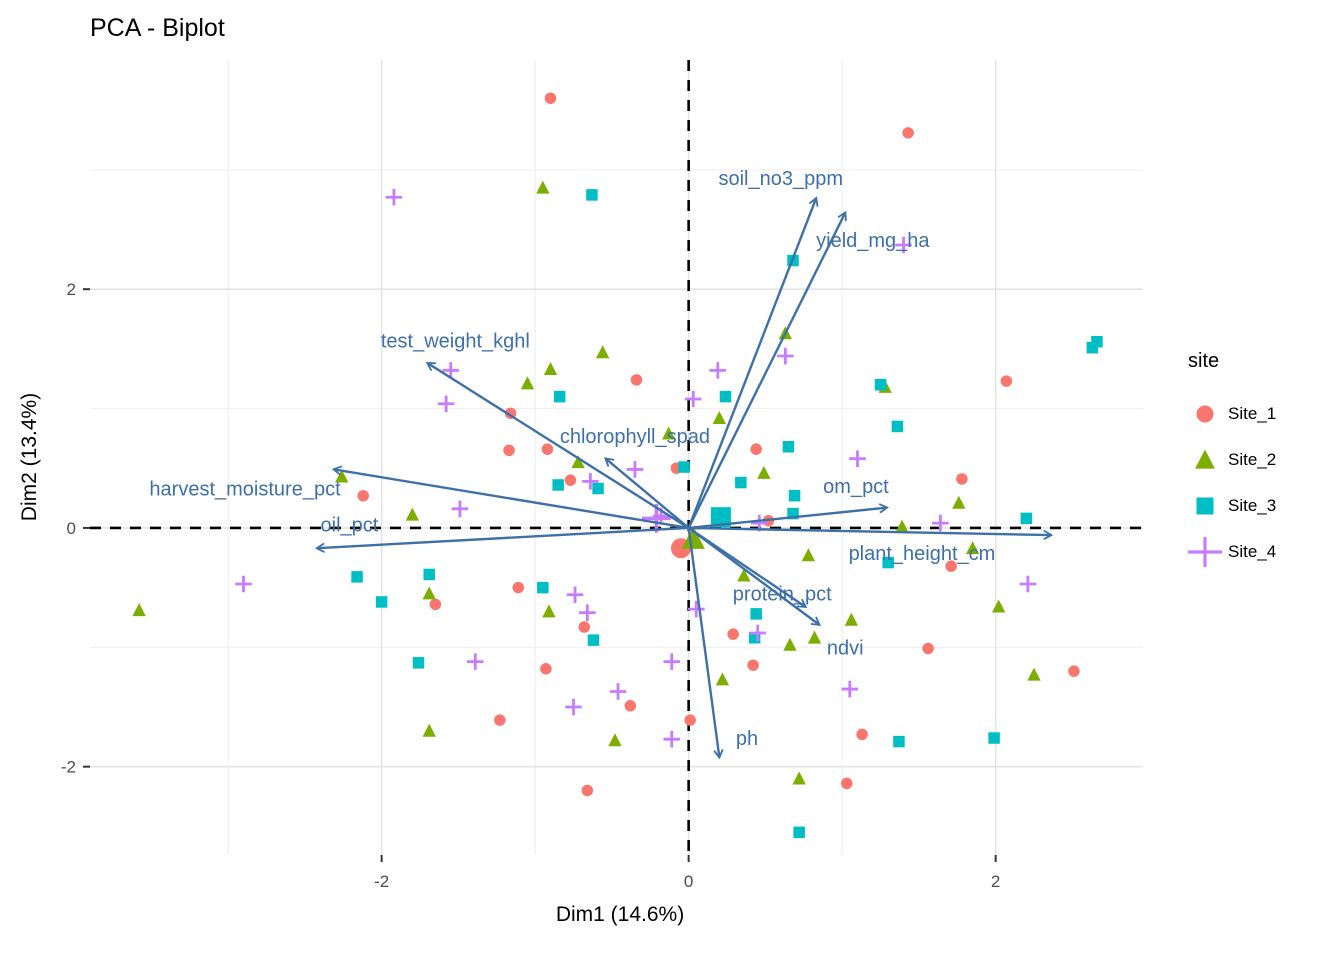  What do you see at coordinates (747, 739) in the screenshot?
I see `loading-label-ph: ph` at bounding box center [747, 739].